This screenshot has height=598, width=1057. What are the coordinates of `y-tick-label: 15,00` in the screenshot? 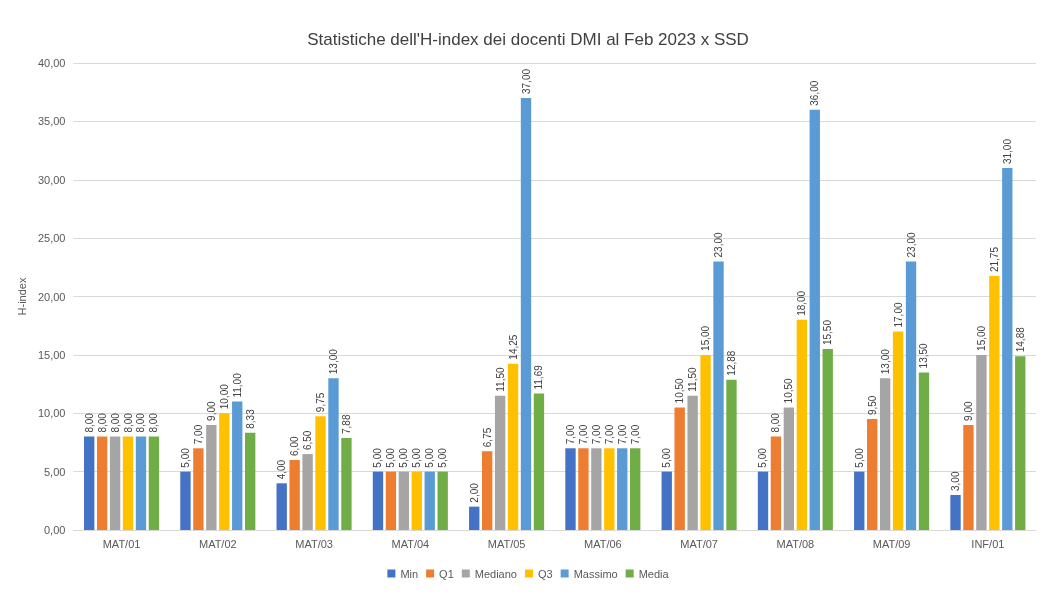 It's located at (51, 354).